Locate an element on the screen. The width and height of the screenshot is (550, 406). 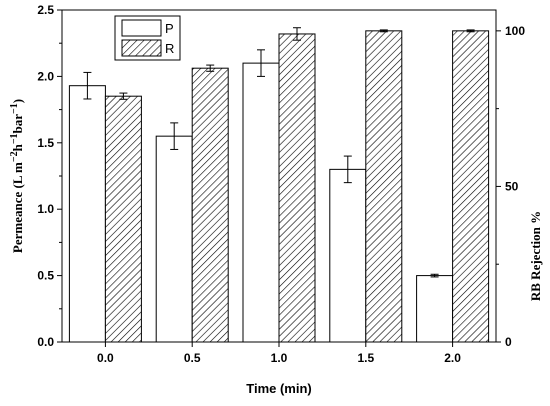
x-axis-title: Time (min) is located at coordinates (279, 388).